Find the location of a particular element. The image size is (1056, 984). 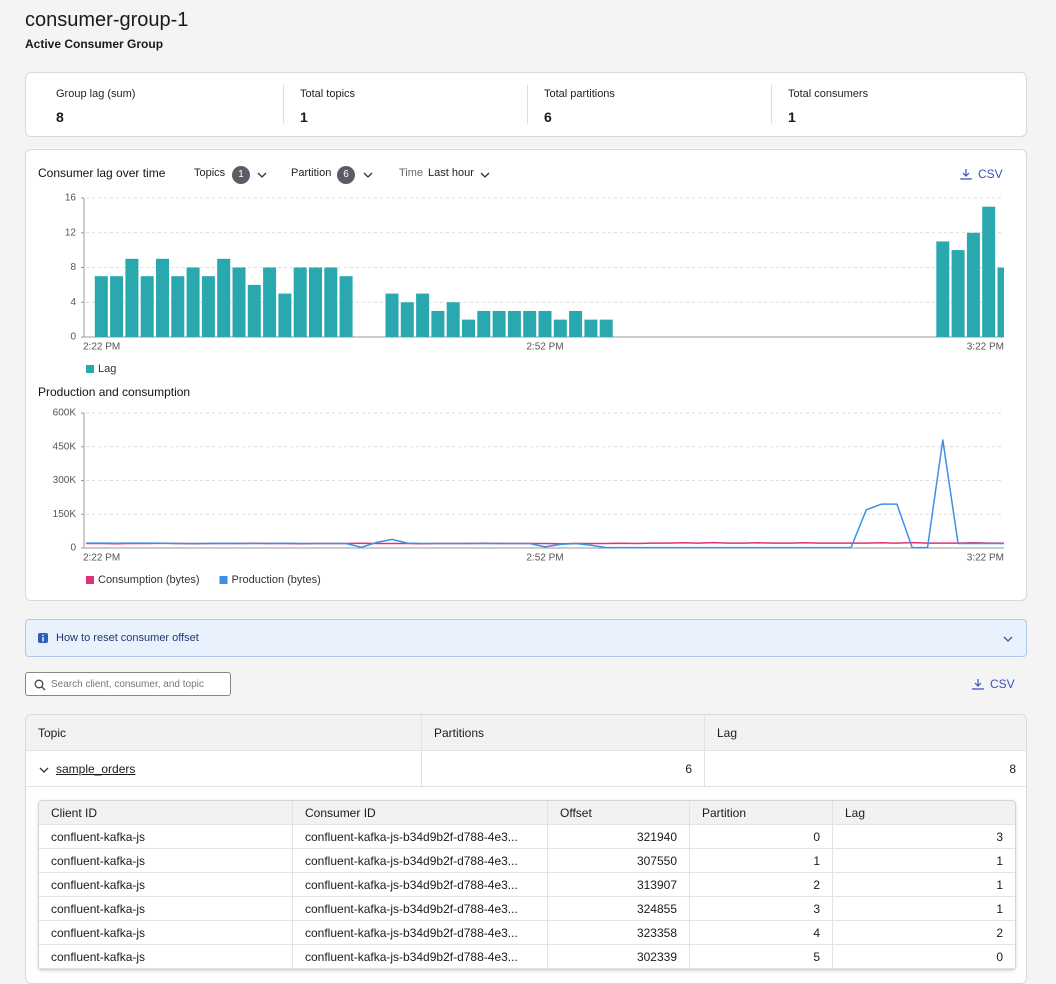

filter-count: 1 is located at coordinates (241, 175).